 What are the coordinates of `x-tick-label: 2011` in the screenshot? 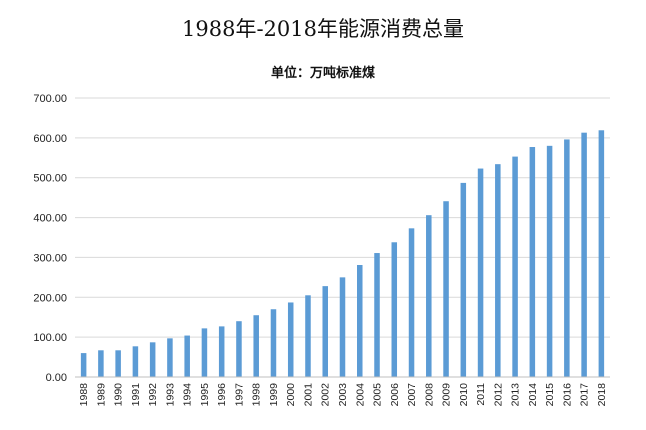 It's located at (481, 394).